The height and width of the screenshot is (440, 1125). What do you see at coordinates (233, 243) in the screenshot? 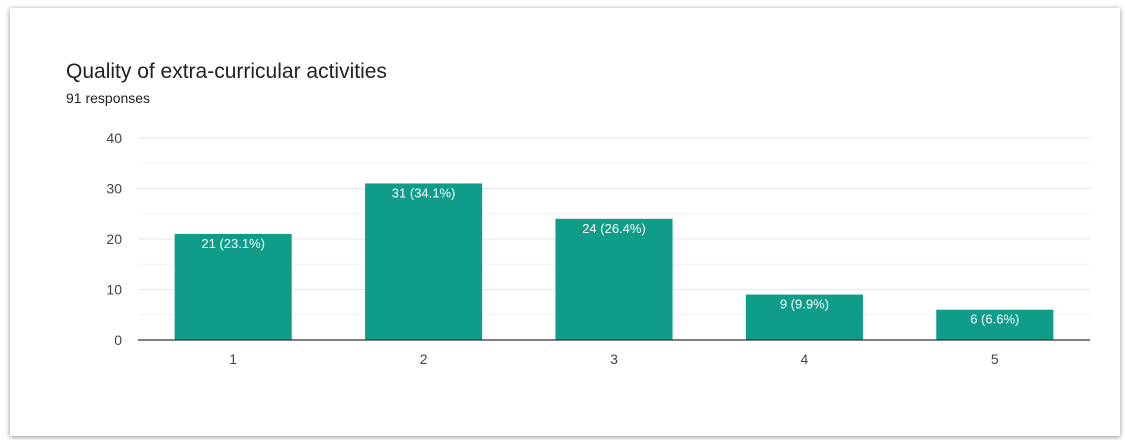
I see `bar-data-label: 21 (23.1%)` at bounding box center [233, 243].